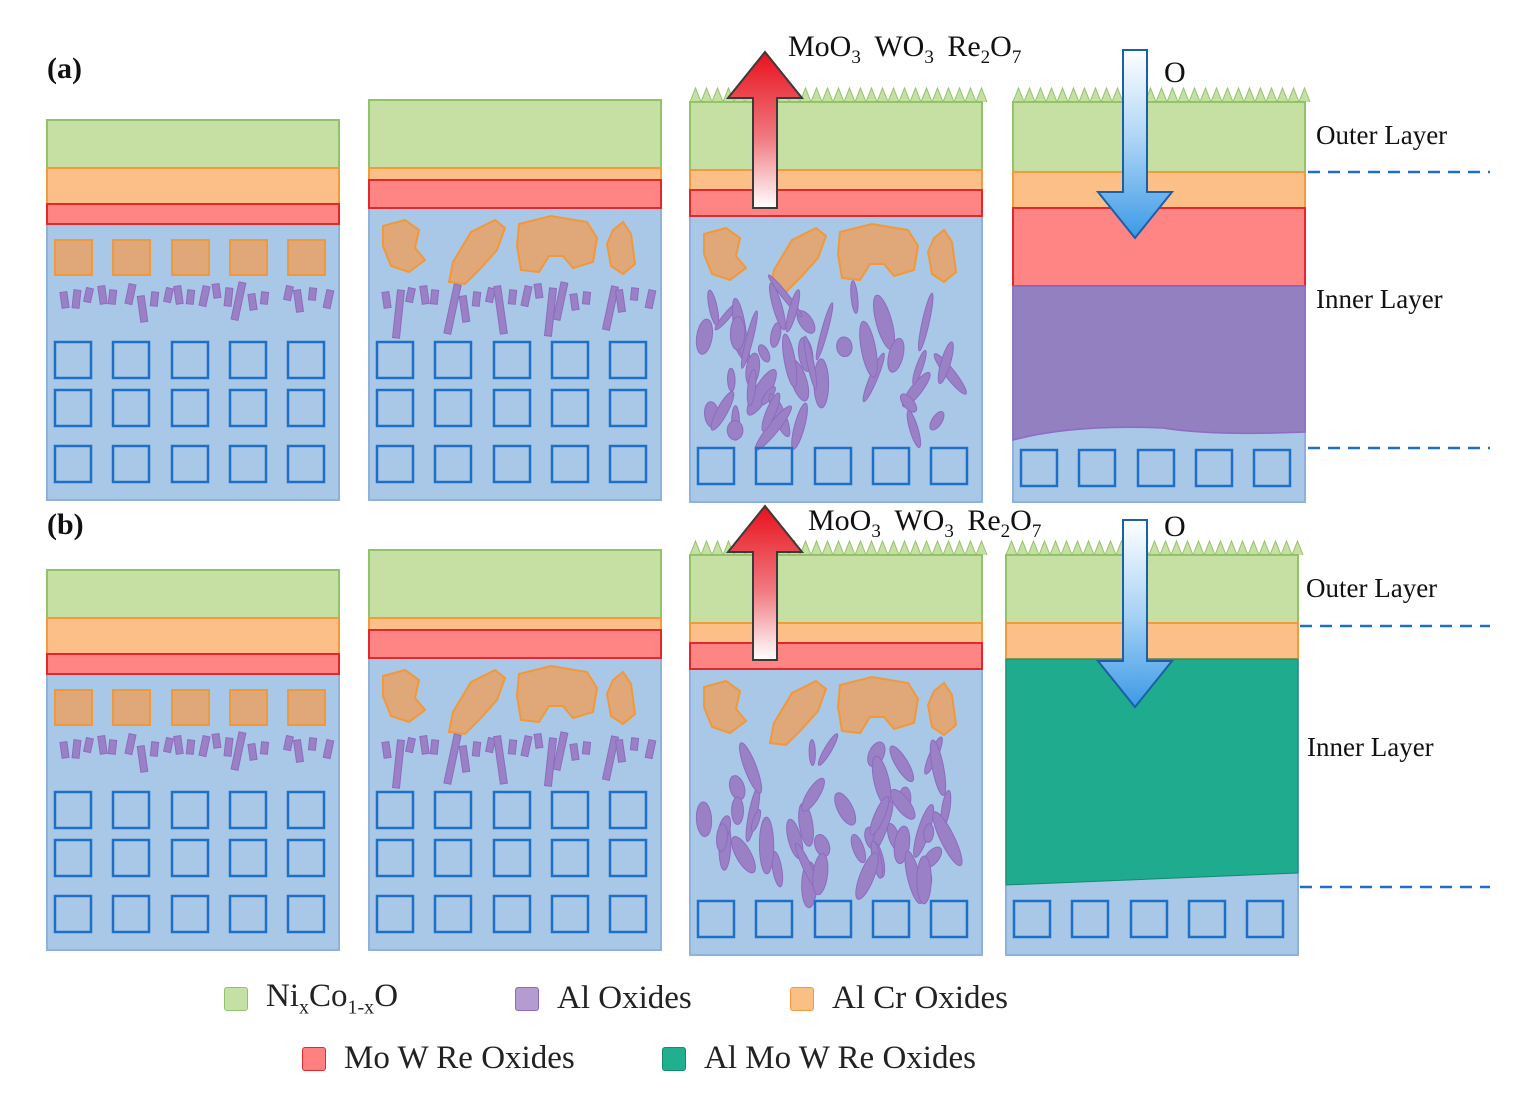 This screenshot has width=1537, height=1095. What do you see at coordinates (515, 174) in the screenshot?
I see `a-stage2-alcr-layer` at bounding box center [515, 174].